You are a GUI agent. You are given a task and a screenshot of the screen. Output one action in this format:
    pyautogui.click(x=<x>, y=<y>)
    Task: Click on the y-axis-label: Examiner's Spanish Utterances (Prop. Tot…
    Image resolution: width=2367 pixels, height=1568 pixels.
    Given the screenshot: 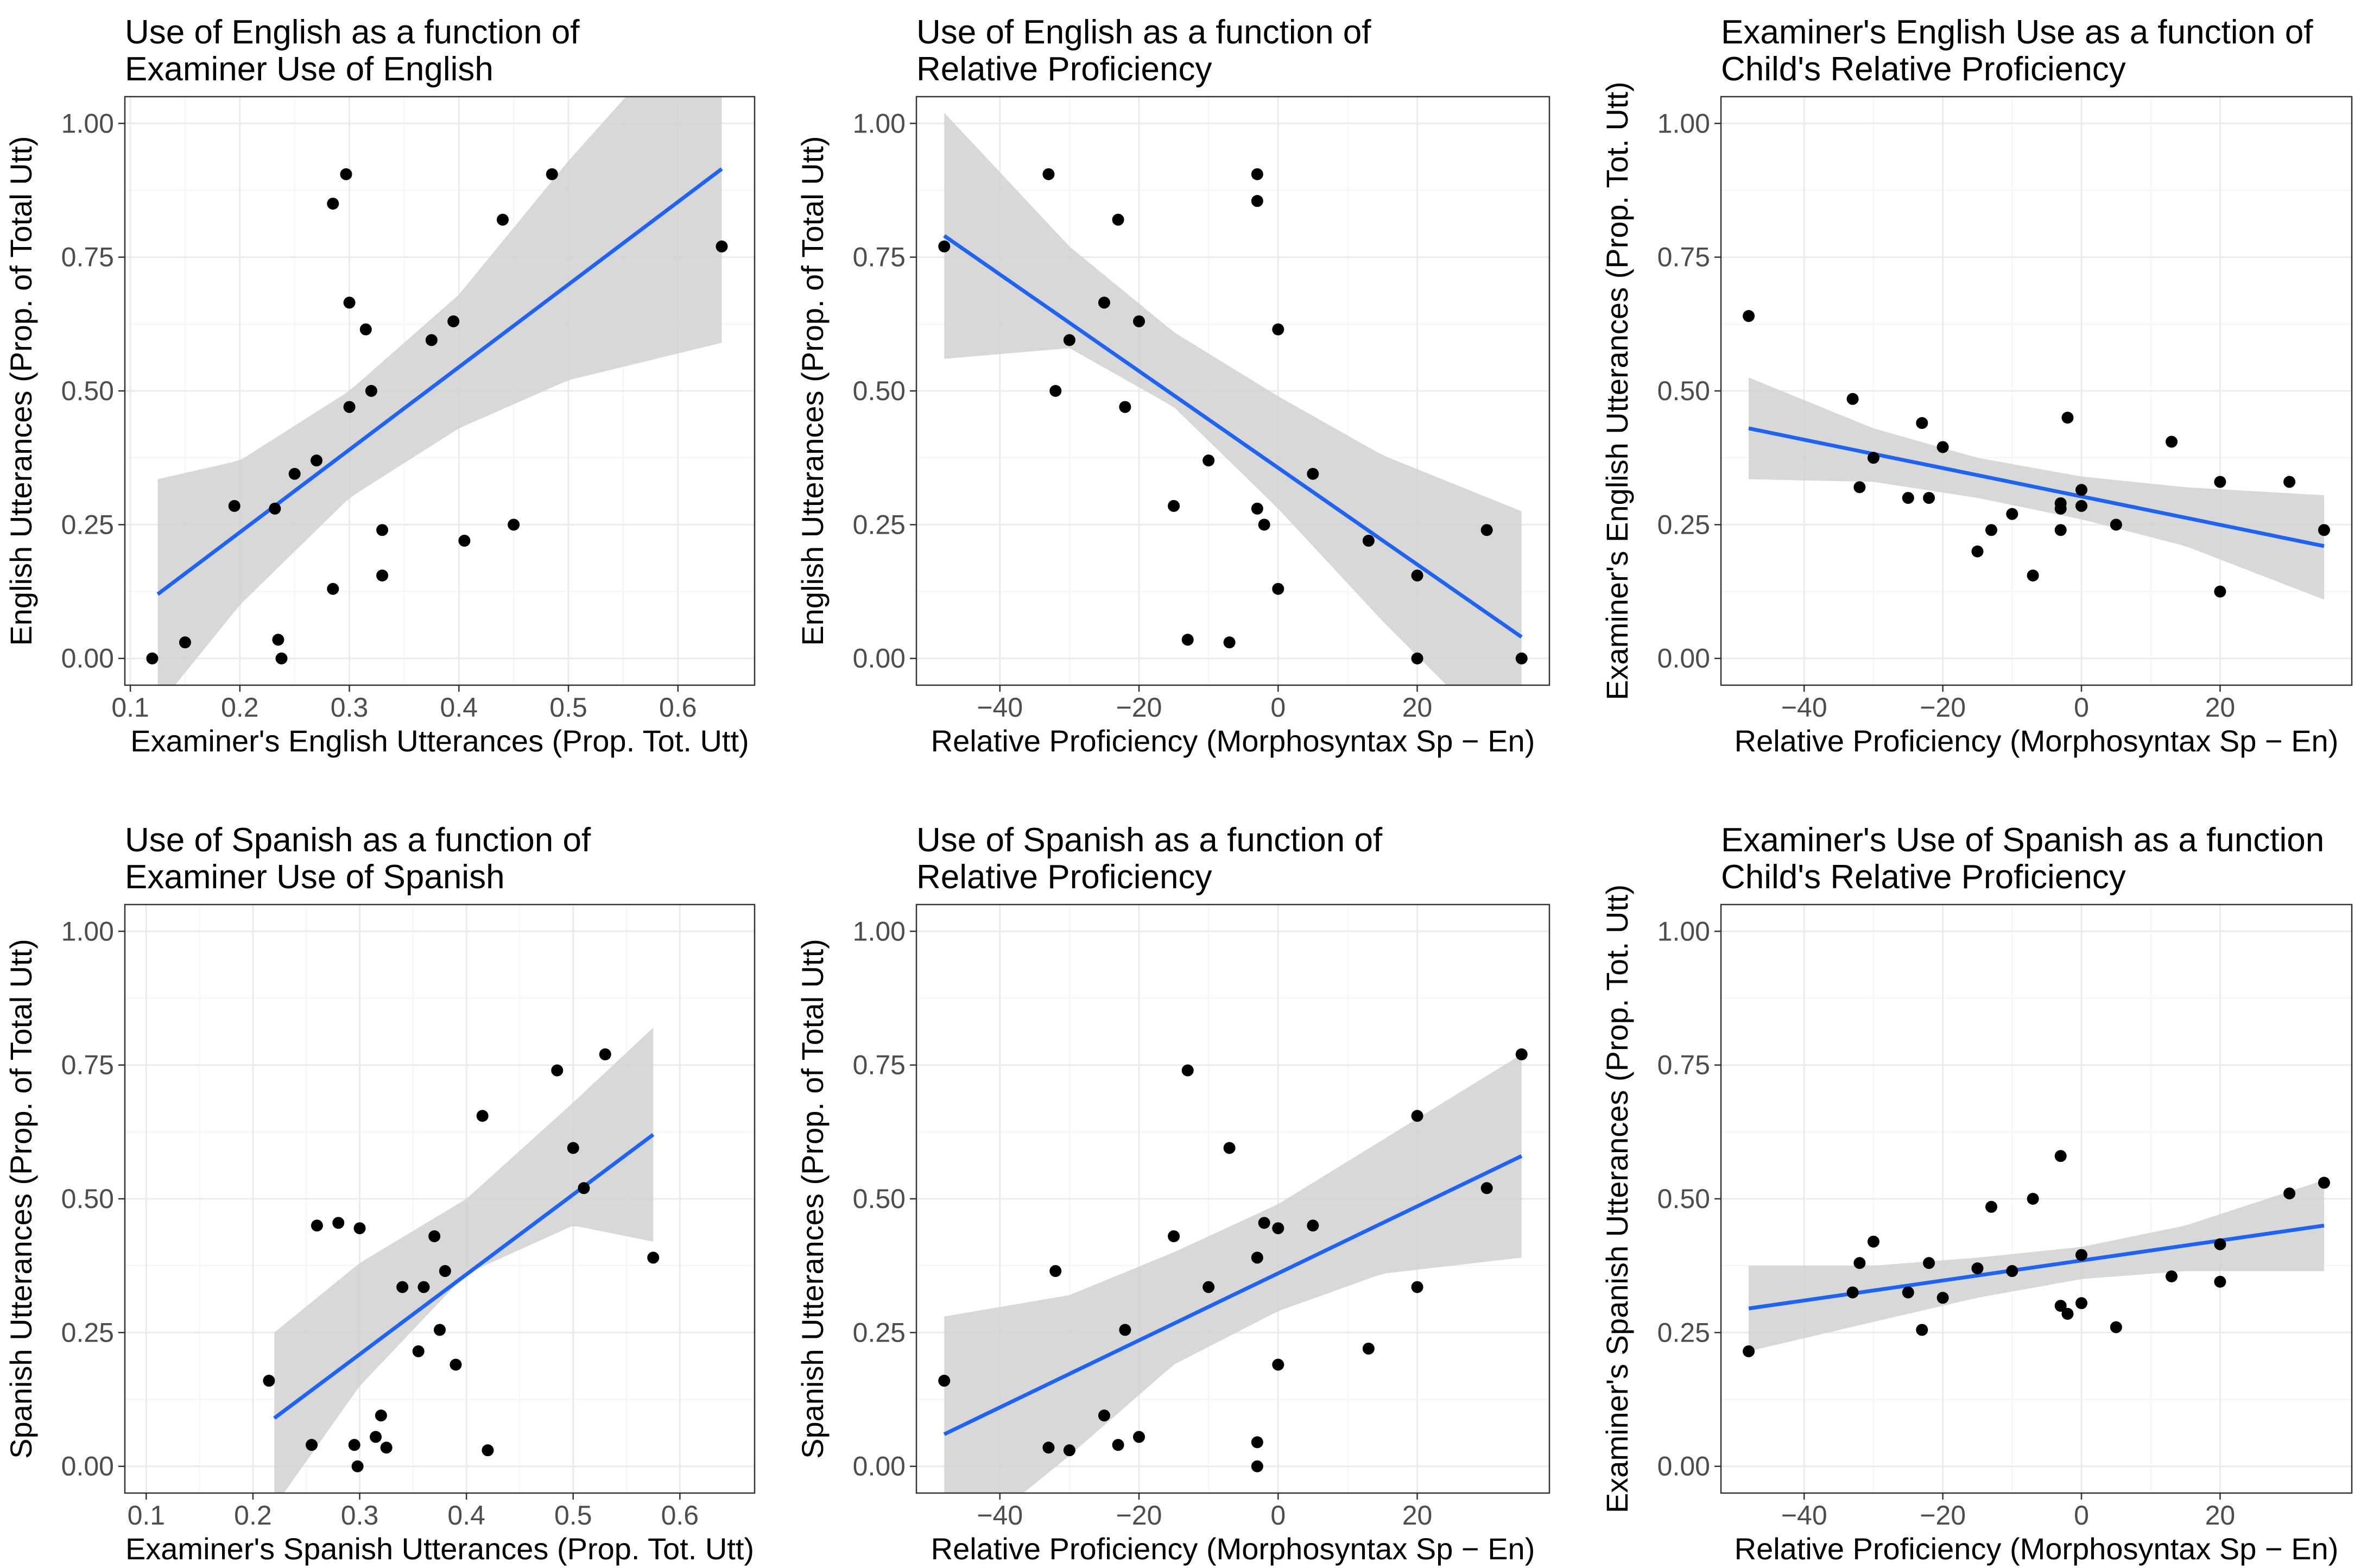 What is the action you would take?
    pyautogui.click(x=1617, y=1198)
    